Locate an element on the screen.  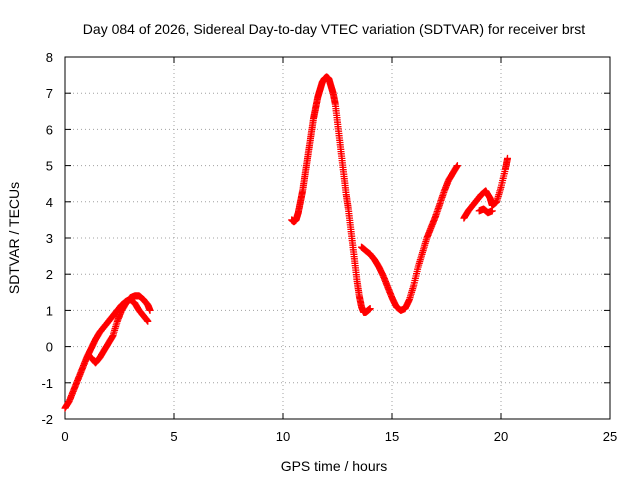
x-tick-label: 20 is located at coordinates (501, 436).